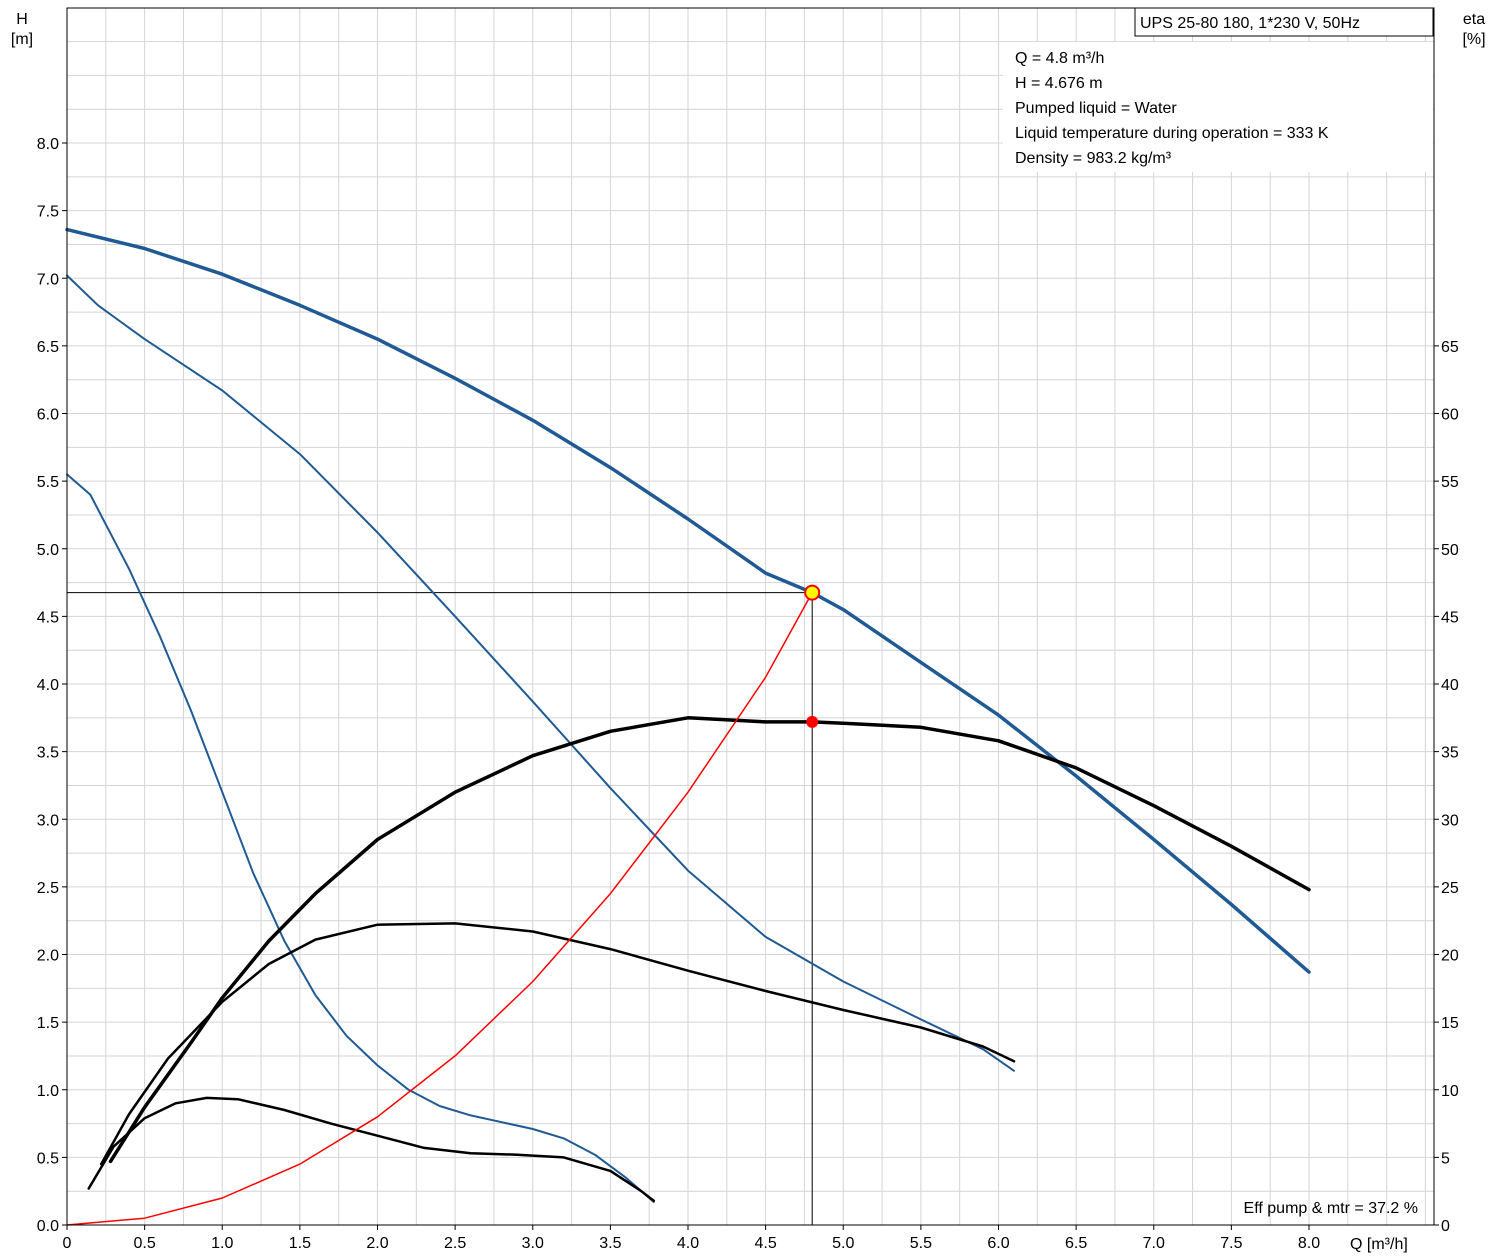 The image size is (1507, 1257). Describe the element at coordinates (67, 1243) in the screenshot. I see `x-tick-label: 0` at that location.